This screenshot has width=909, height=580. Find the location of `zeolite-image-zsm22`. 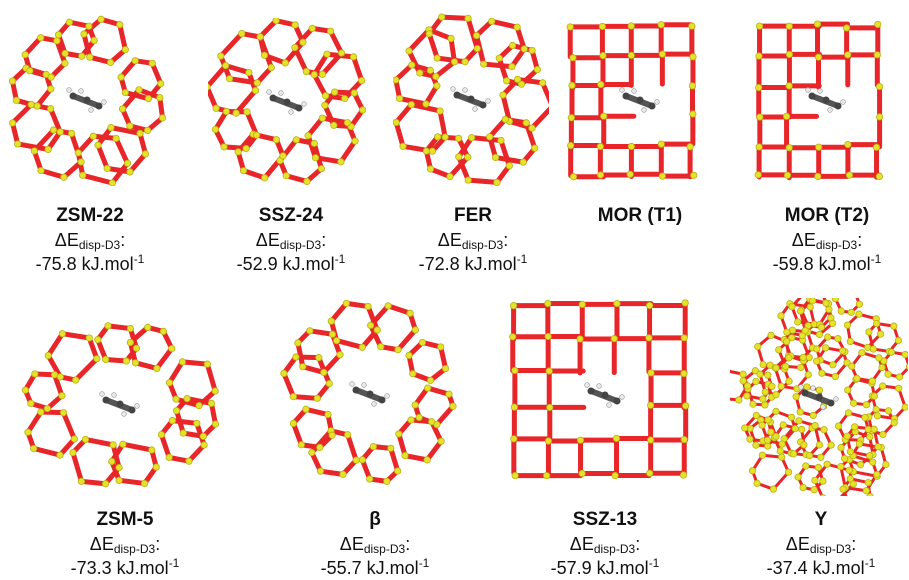

zeolite-image-zsm22 is located at coordinates (87, 100).